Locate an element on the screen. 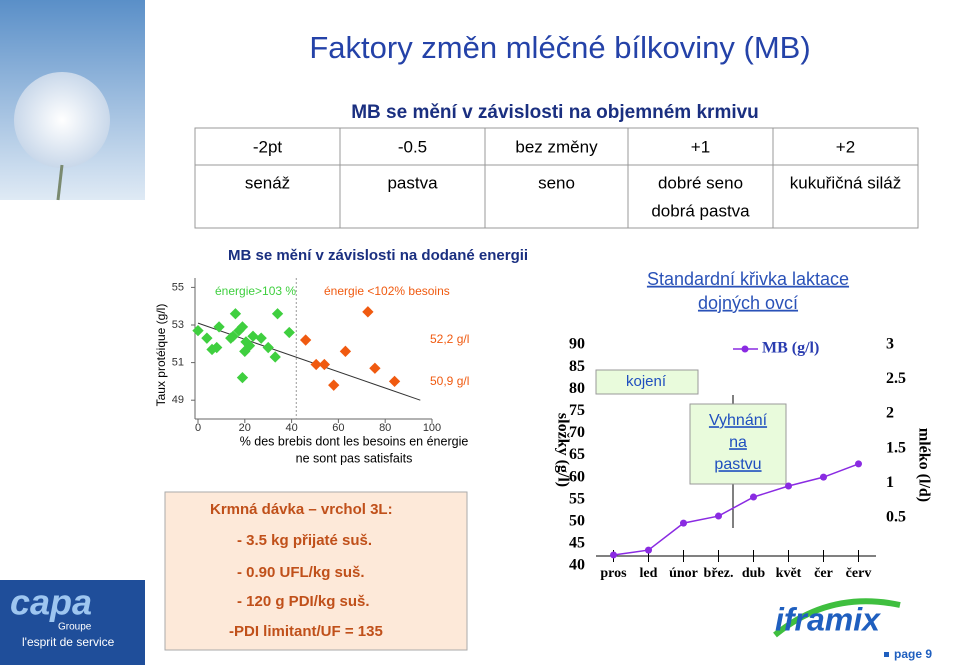  y-tick-label: 50 is located at coordinates (577, 520).